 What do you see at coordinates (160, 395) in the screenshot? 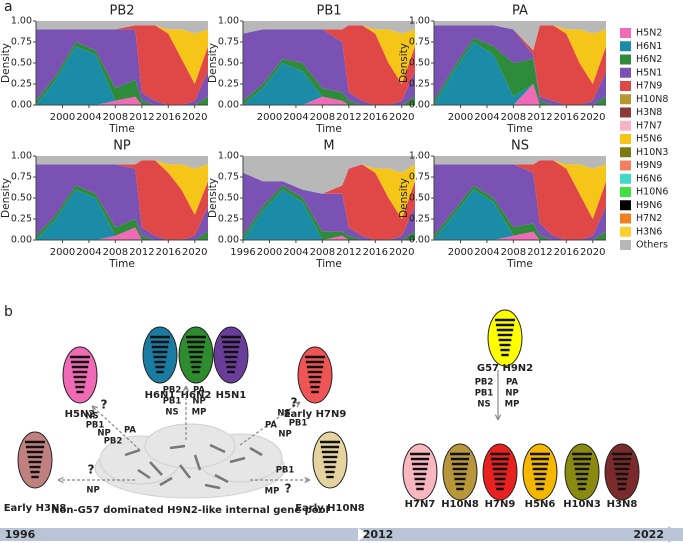
I see `node-label: H6N1` at bounding box center [160, 395].